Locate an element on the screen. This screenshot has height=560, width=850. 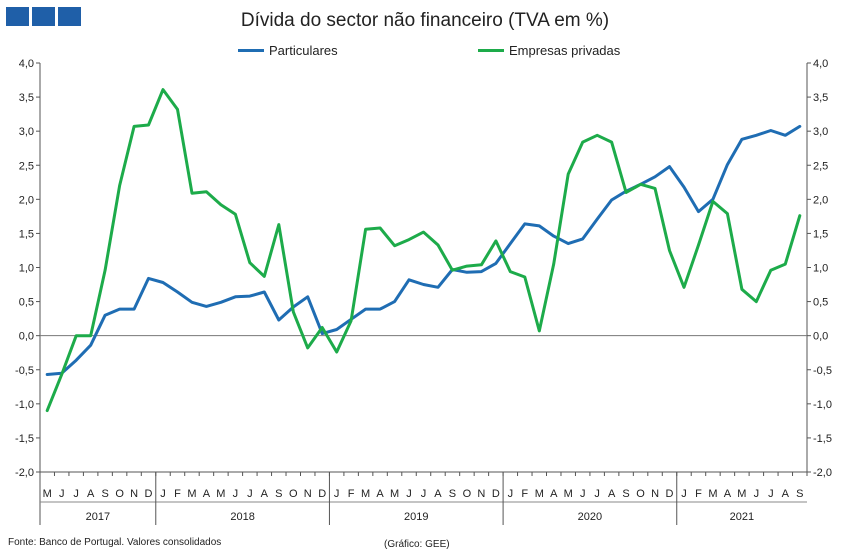
x-year-label: 2017 is located at coordinates (98, 517).